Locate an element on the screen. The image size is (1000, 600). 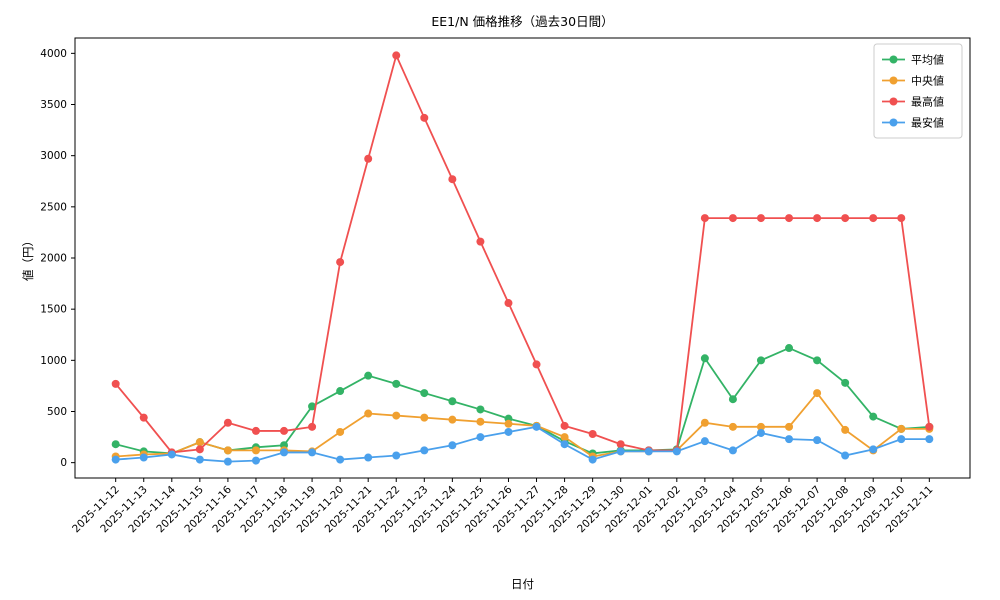
y-tick-label: 1000 is located at coordinates (53, 361).